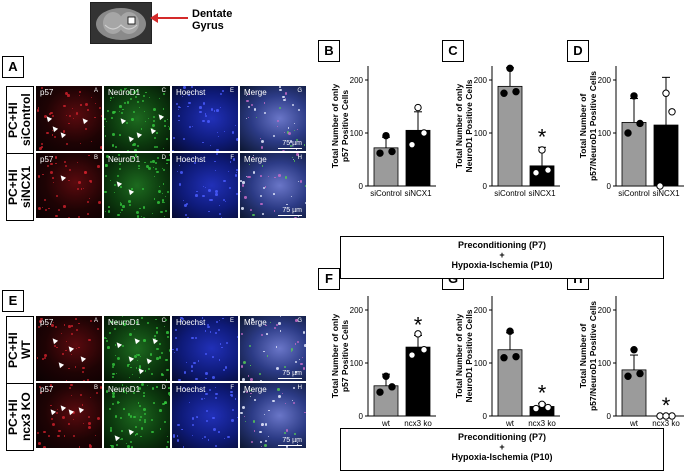  I want to click on x-tick-label-f: ncx3 ko, so click(418, 423).